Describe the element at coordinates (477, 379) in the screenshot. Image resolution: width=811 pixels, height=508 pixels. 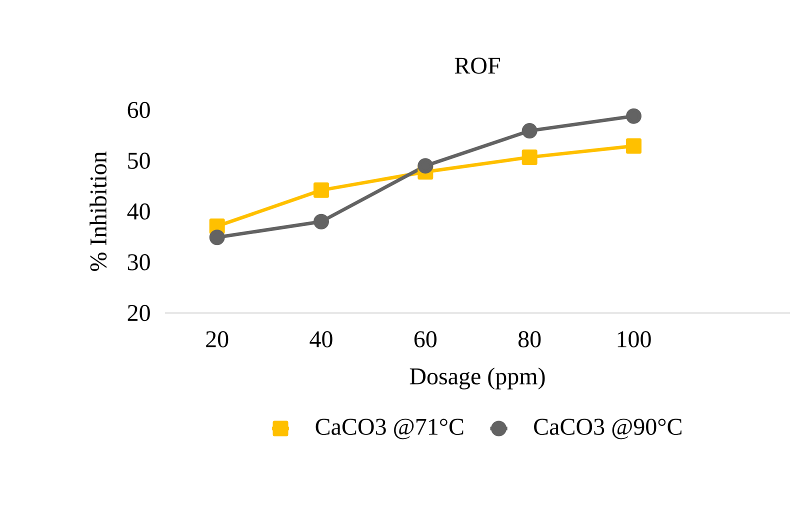
I see `x-axis-title: Dosage (ppm)` at that location.